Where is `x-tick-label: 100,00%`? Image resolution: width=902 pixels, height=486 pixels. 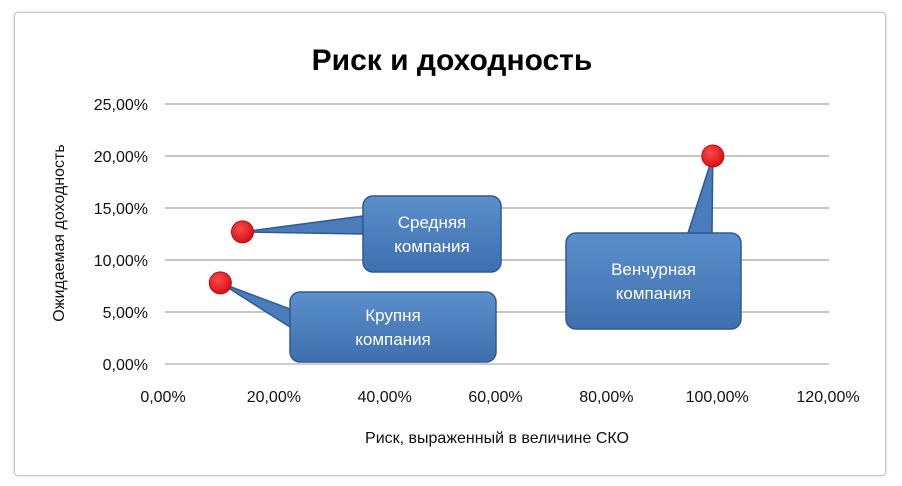 x-tick-label: 100,00% is located at coordinates (717, 397).